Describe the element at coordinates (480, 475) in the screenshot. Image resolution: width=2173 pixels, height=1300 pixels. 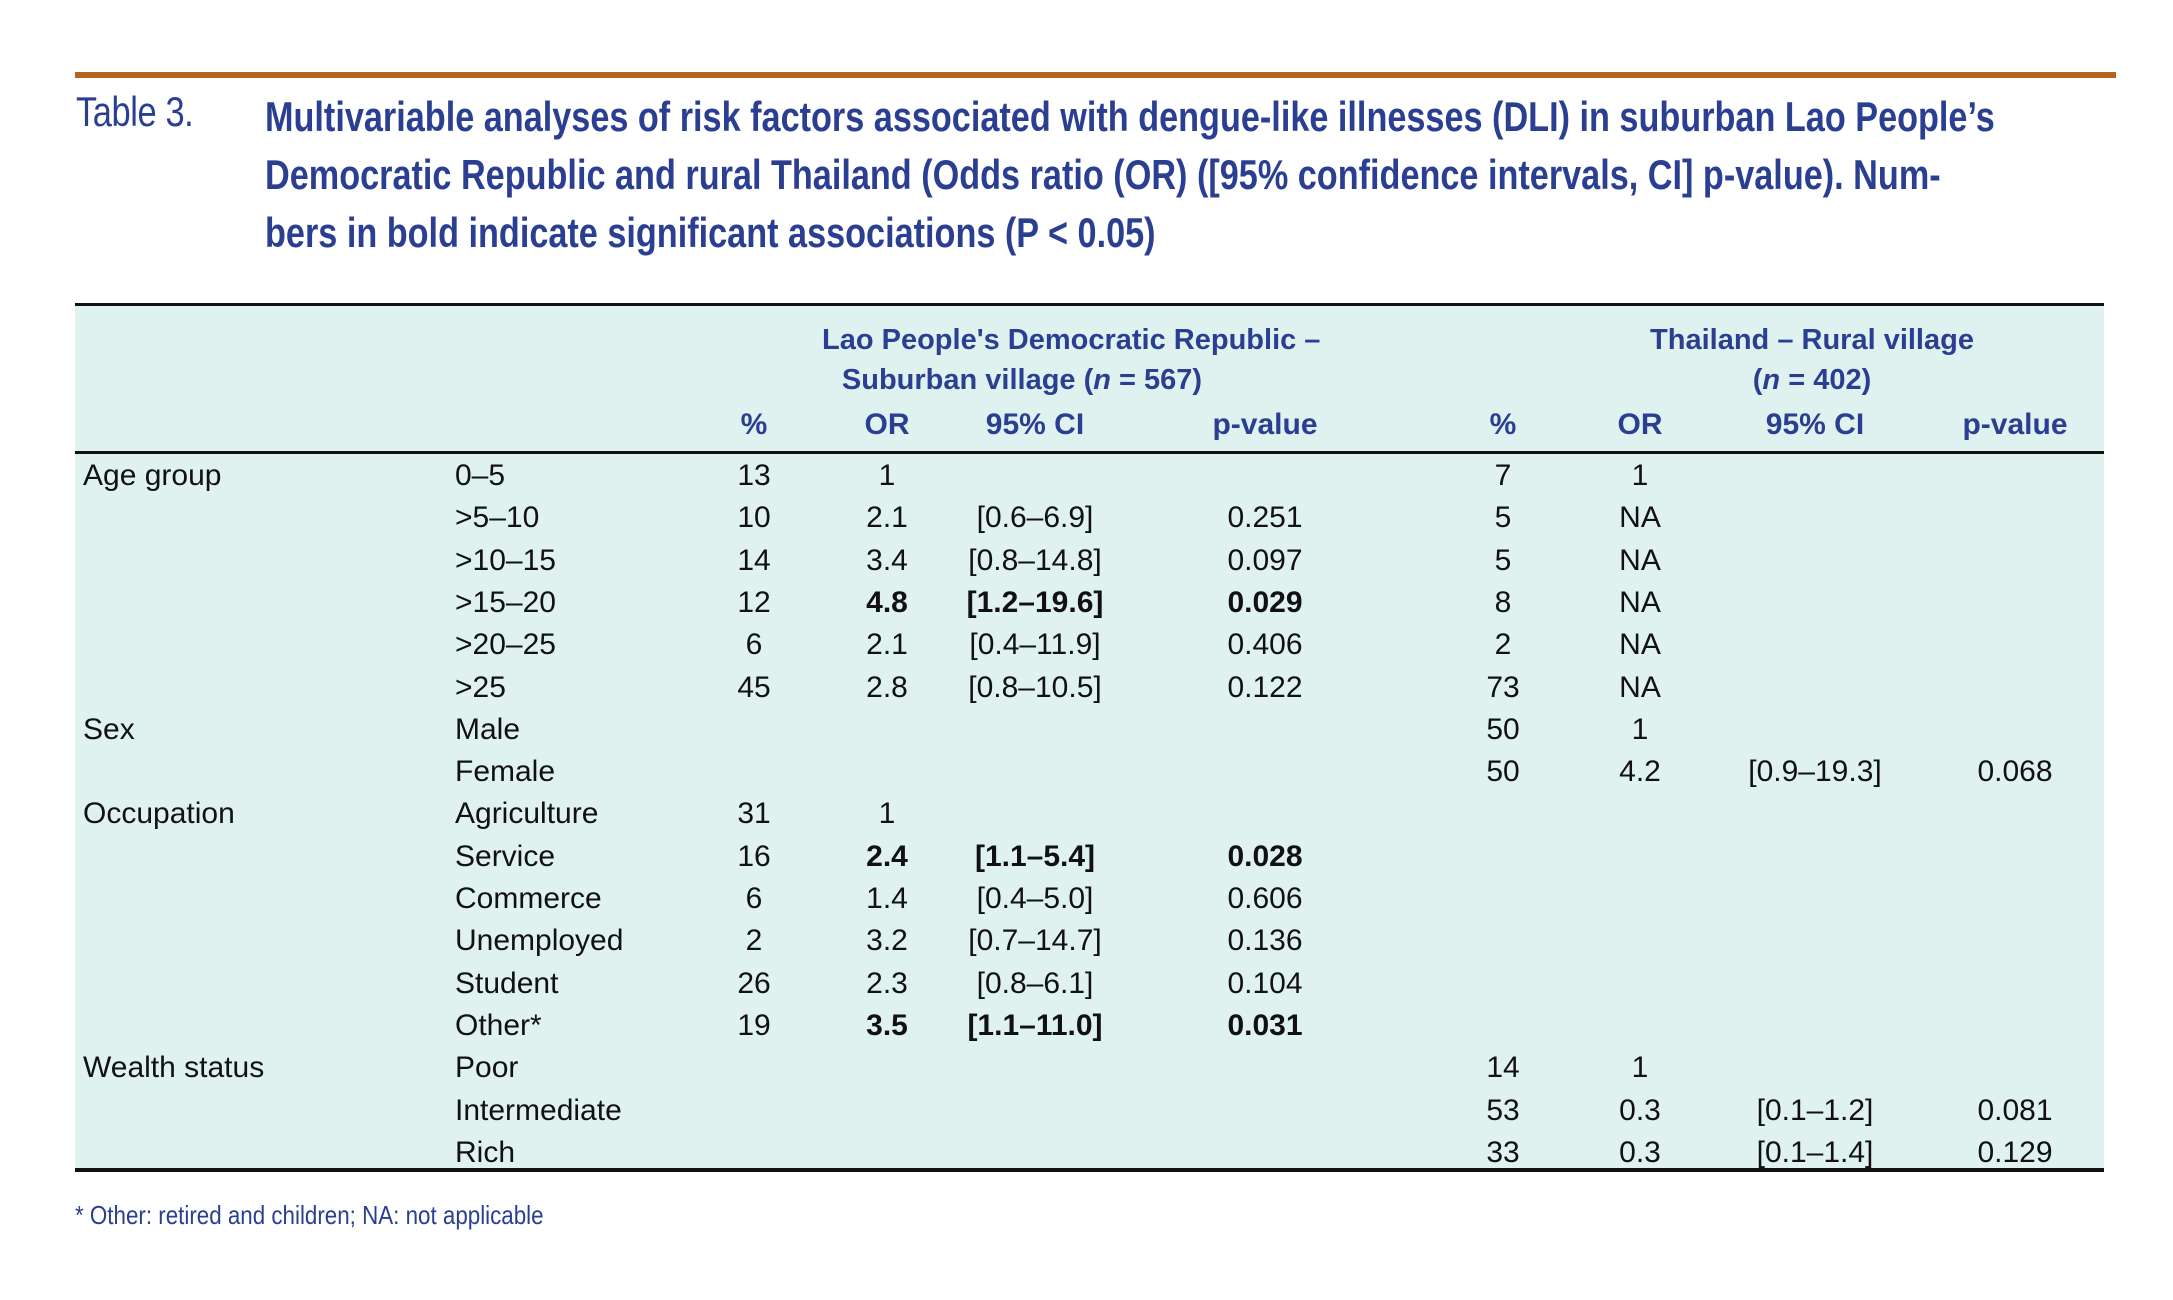
I see `row-subcategory: 0–5` at that location.